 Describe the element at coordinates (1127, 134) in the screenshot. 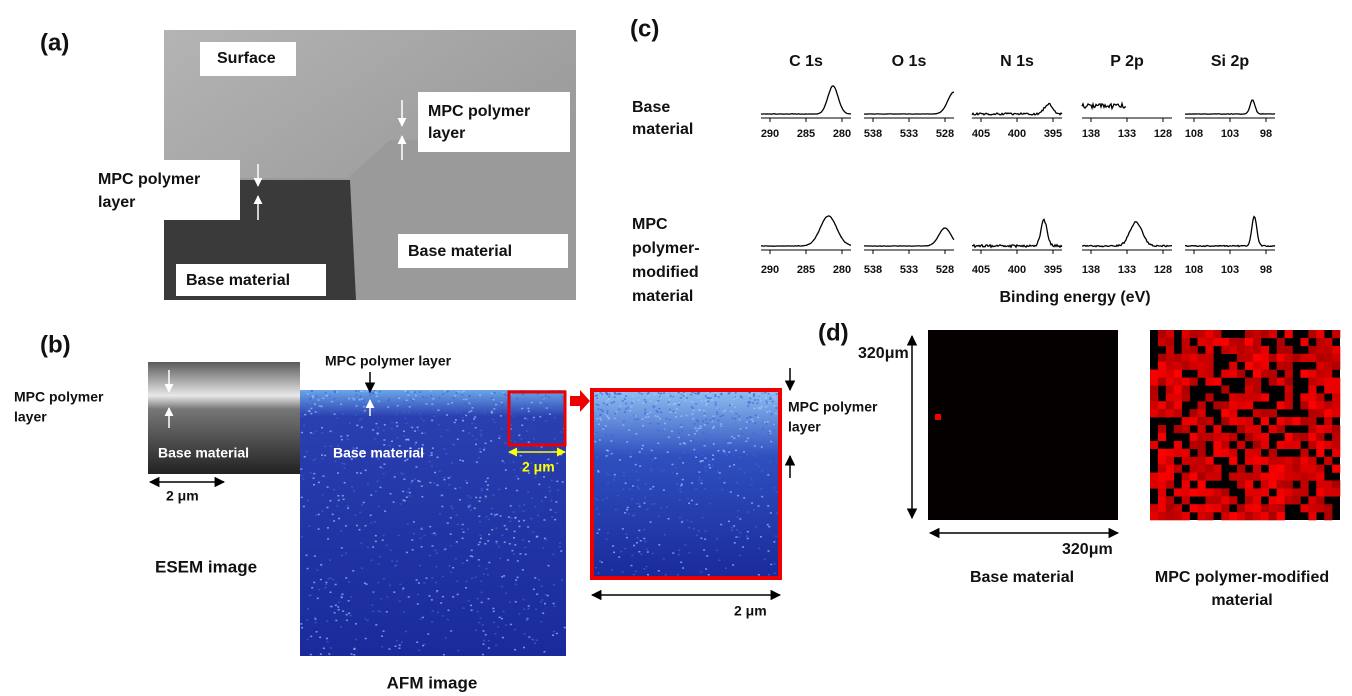

I see `tick-label: 133` at that location.